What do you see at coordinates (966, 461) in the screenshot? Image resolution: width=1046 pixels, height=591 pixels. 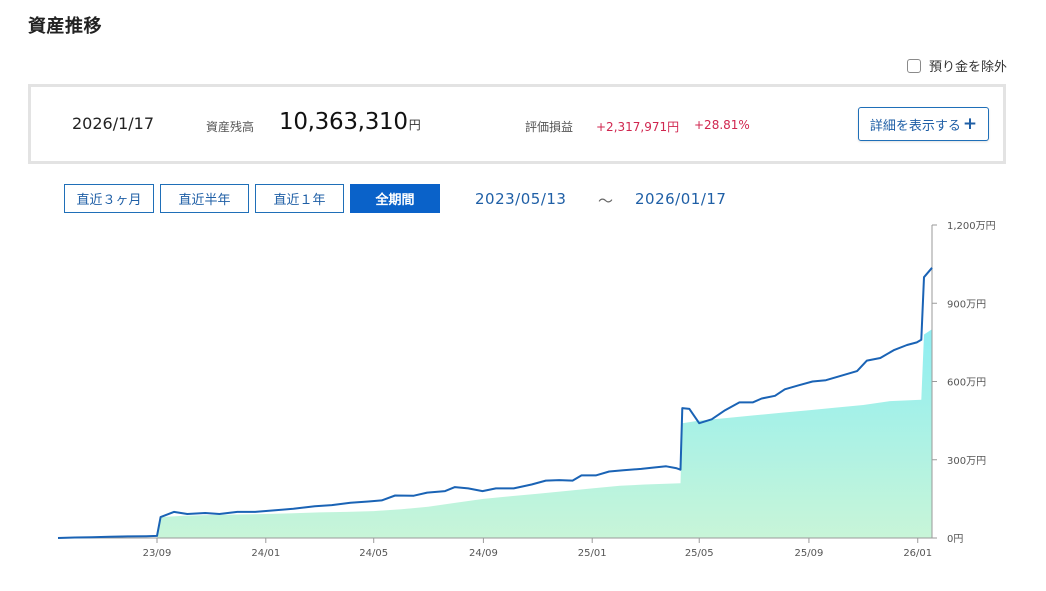 I see `y-tick-label: 300万円` at bounding box center [966, 461].